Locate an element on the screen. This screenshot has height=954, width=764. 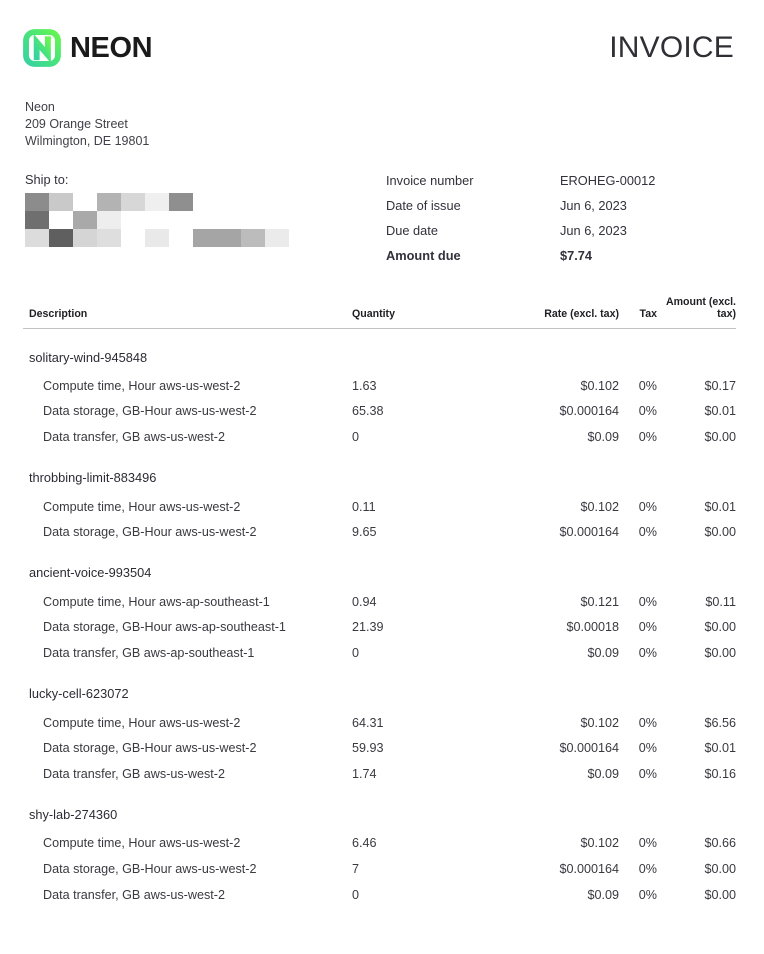
ship-to-block: Ship to: is located at coordinates (157, 209).